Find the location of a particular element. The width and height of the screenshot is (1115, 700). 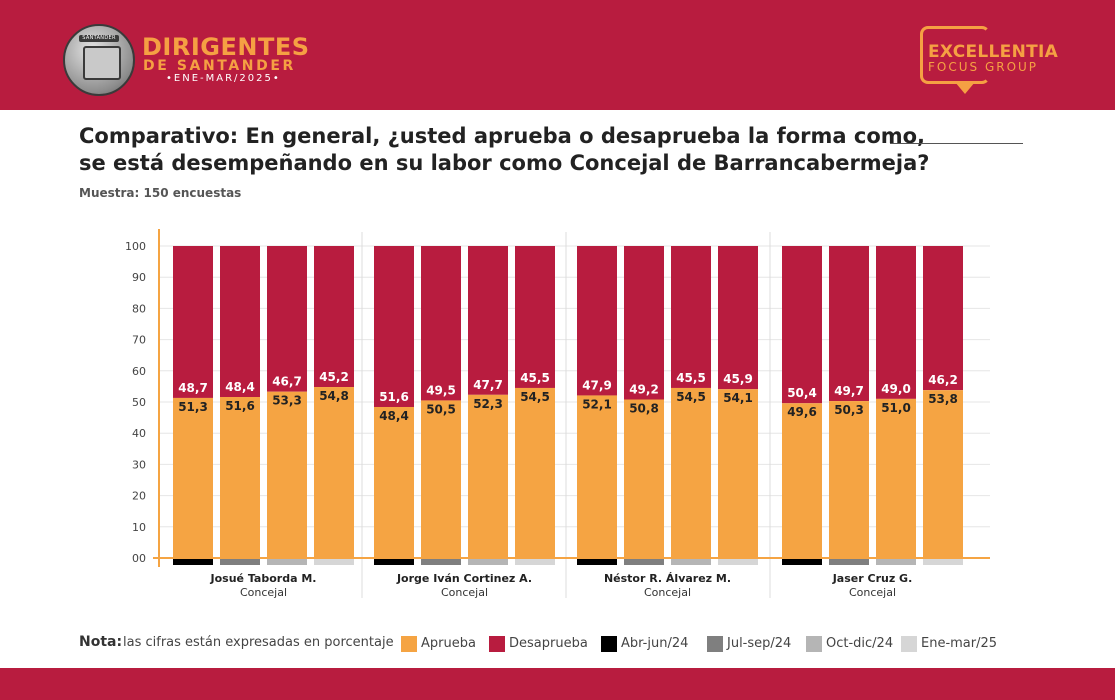

data-label-desaprueba: 49,7 is located at coordinates (849, 391).